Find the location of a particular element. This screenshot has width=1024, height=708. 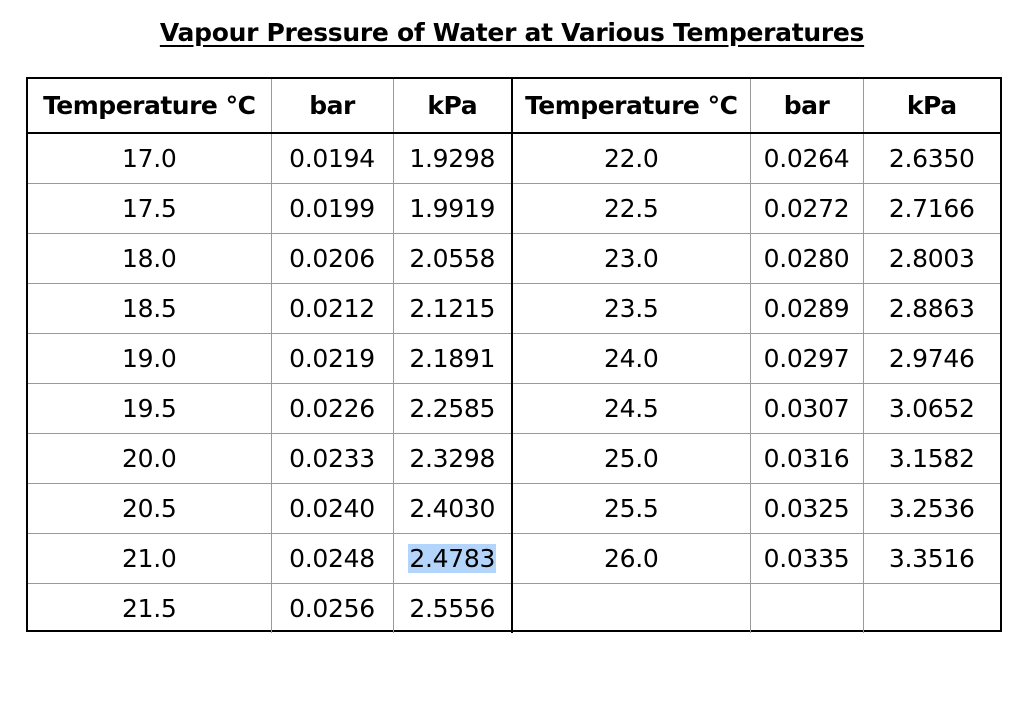

table-cell: 2.6350 is located at coordinates (931, 158).